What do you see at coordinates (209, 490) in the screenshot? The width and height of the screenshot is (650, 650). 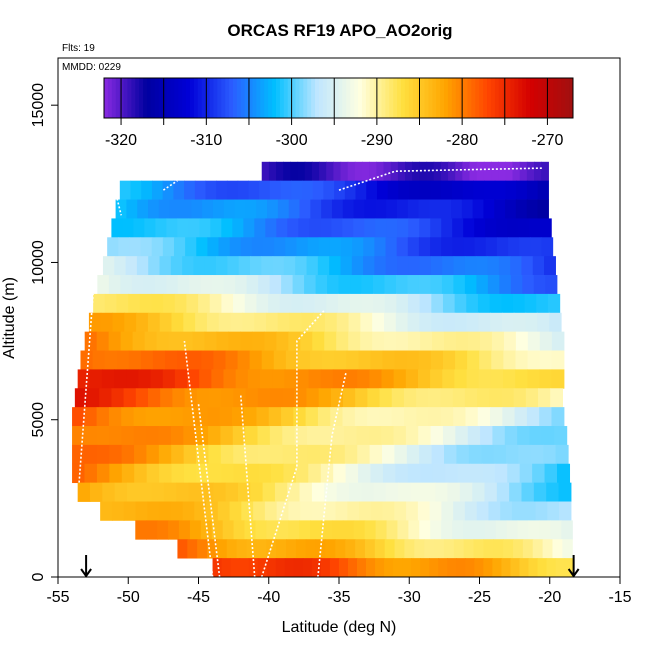 I see `flight-track` at bounding box center [209, 490].